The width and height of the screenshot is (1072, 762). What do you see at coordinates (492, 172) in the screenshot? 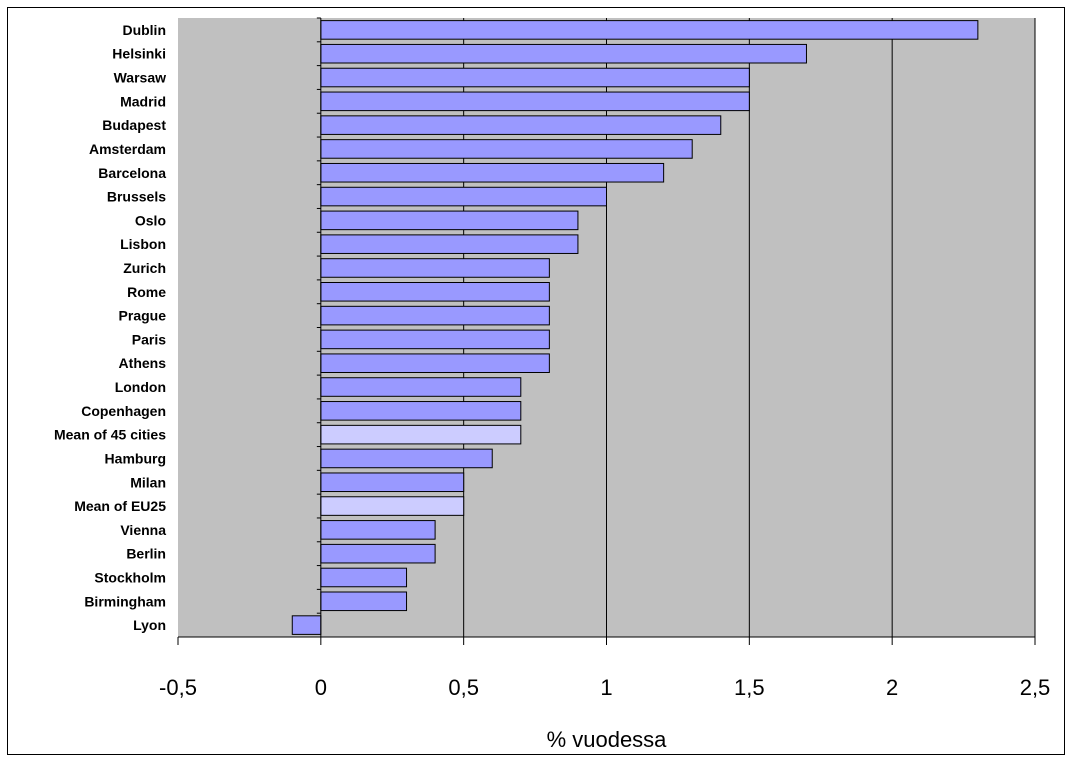
I see `bar-barcelona` at bounding box center [492, 172].